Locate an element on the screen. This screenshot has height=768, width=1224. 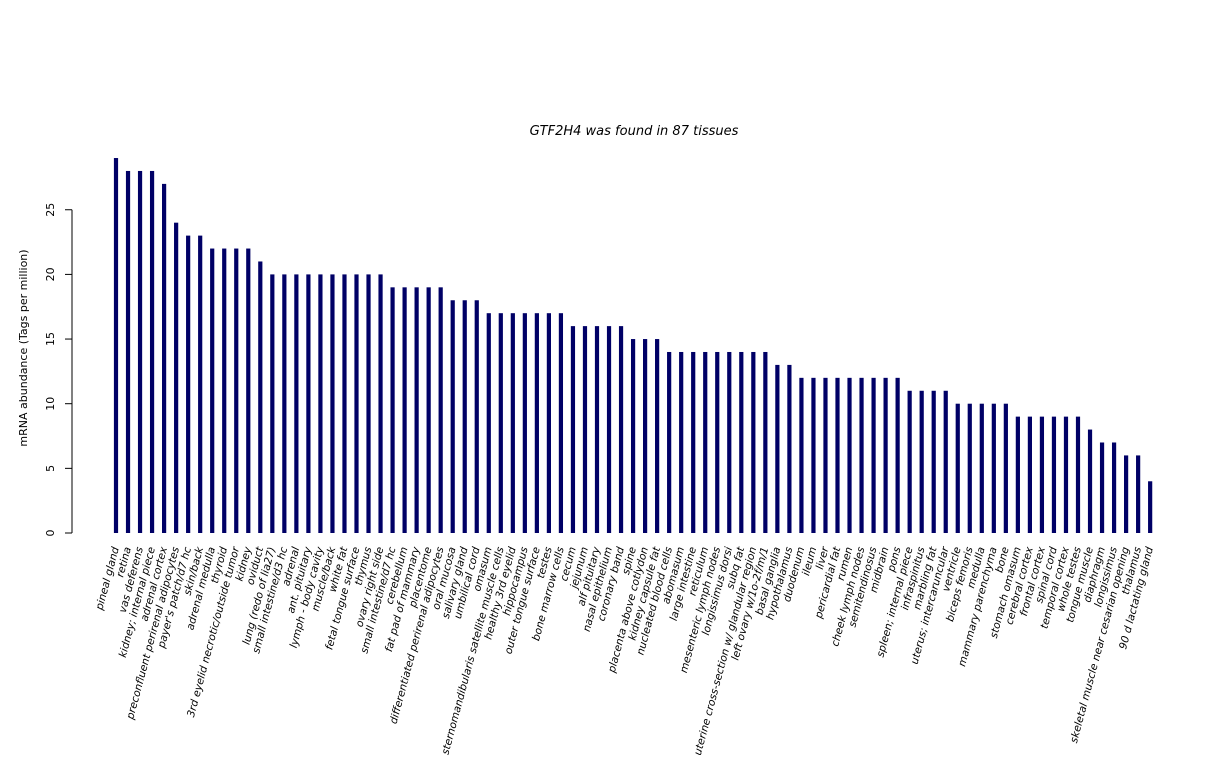
x-tick-label: liver is located at coordinates (823, 558).